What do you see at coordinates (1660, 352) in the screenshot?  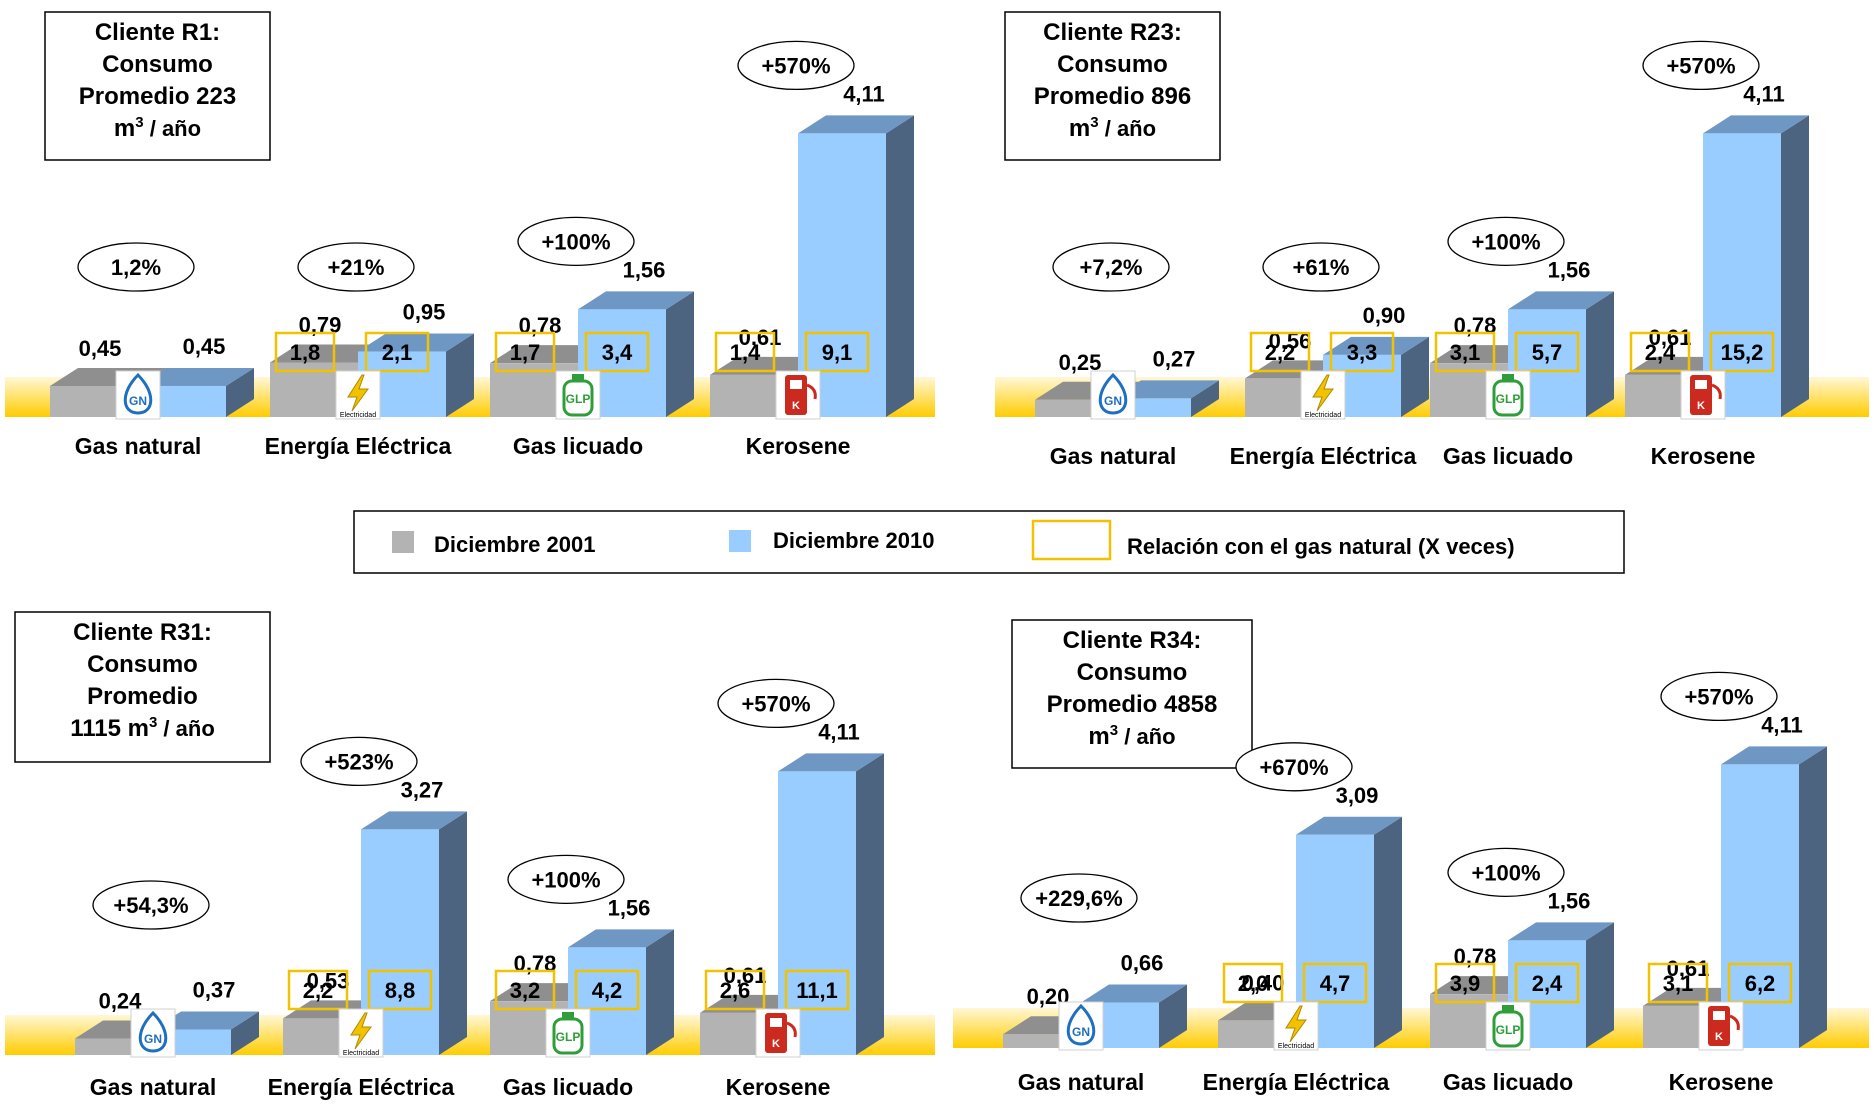 I see `ratio-label-2001: 2,4` at bounding box center [1660, 352].